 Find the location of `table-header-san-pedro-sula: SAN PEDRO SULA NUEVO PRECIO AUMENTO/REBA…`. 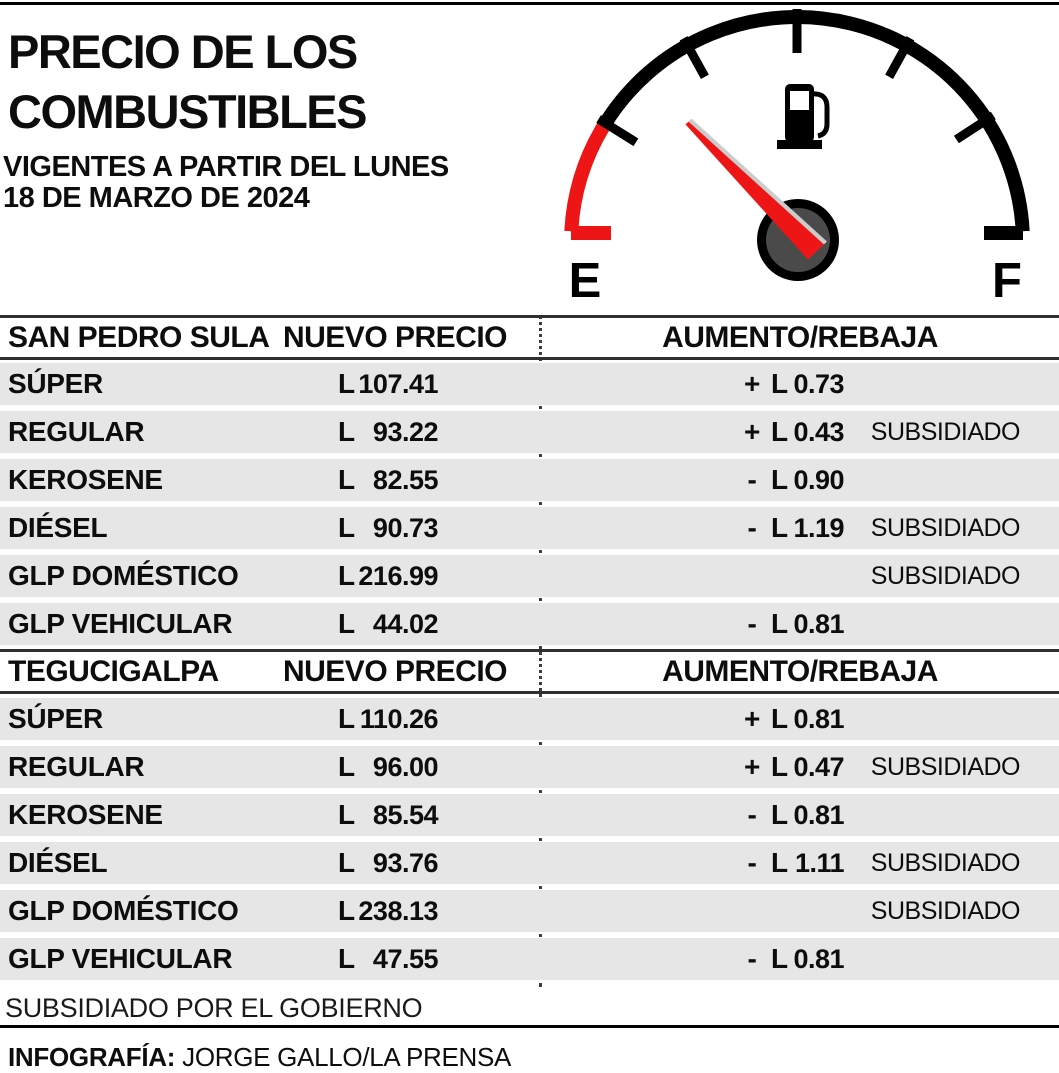

table-header-san-pedro-sula: SAN PEDRO SULA NUEVO PRECIO AUMENTO/REBA… is located at coordinates (529, 337).